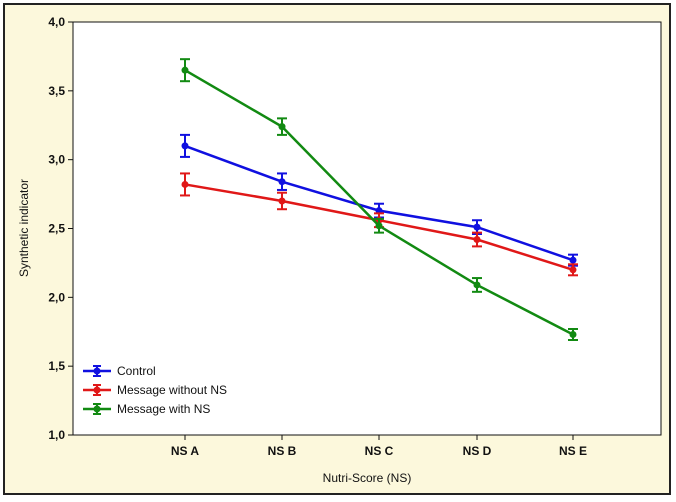  I want to click on legend-item: Message with NS, so click(146, 409).